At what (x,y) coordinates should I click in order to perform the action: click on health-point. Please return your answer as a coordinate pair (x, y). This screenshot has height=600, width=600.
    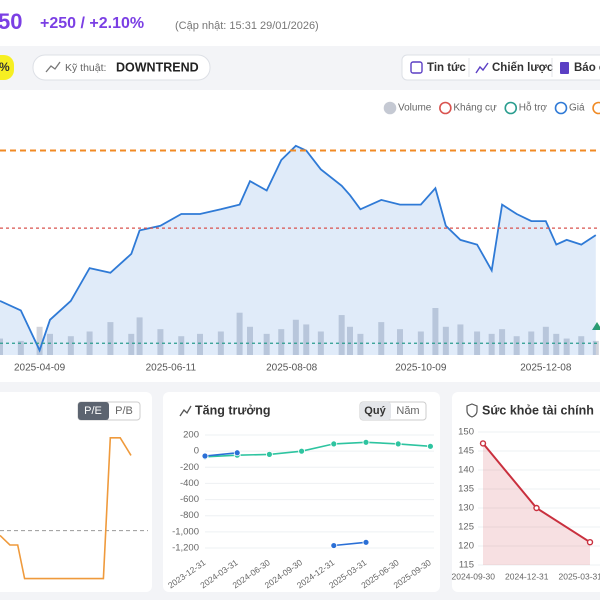
    Looking at the image, I should click on (536, 508).